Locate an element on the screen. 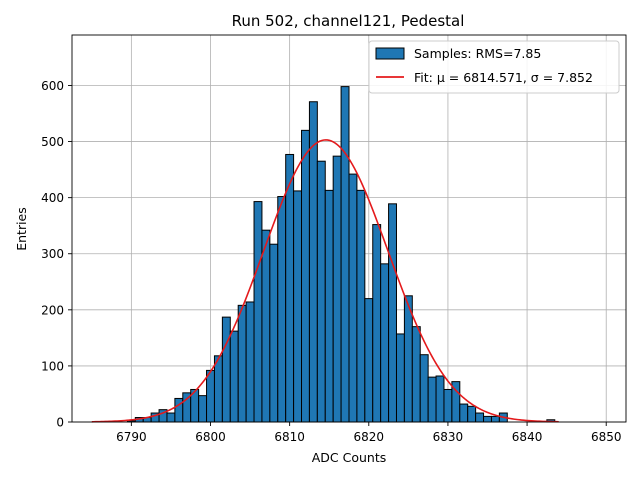  x-axis-label: ADC Counts is located at coordinates (349, 457).